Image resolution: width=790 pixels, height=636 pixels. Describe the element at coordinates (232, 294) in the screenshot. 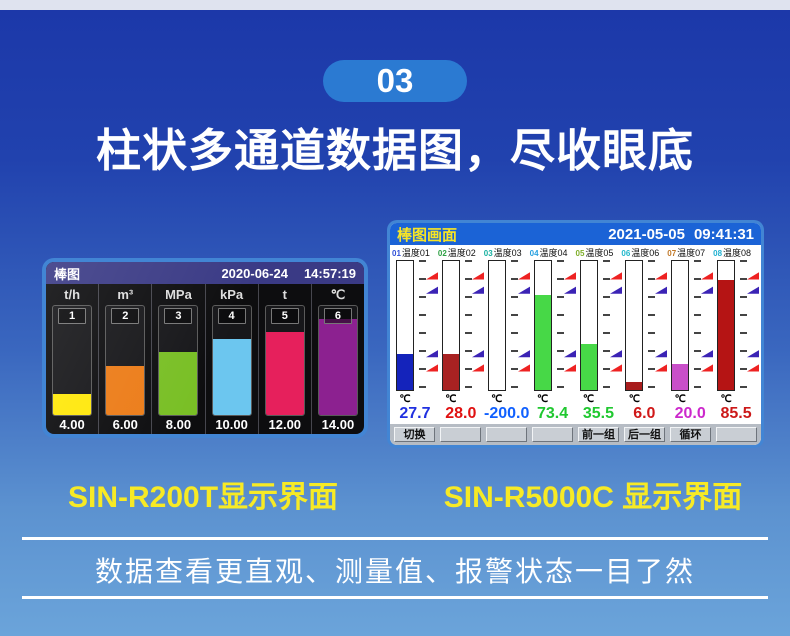

I see `channel-unit: kPa` at that location.